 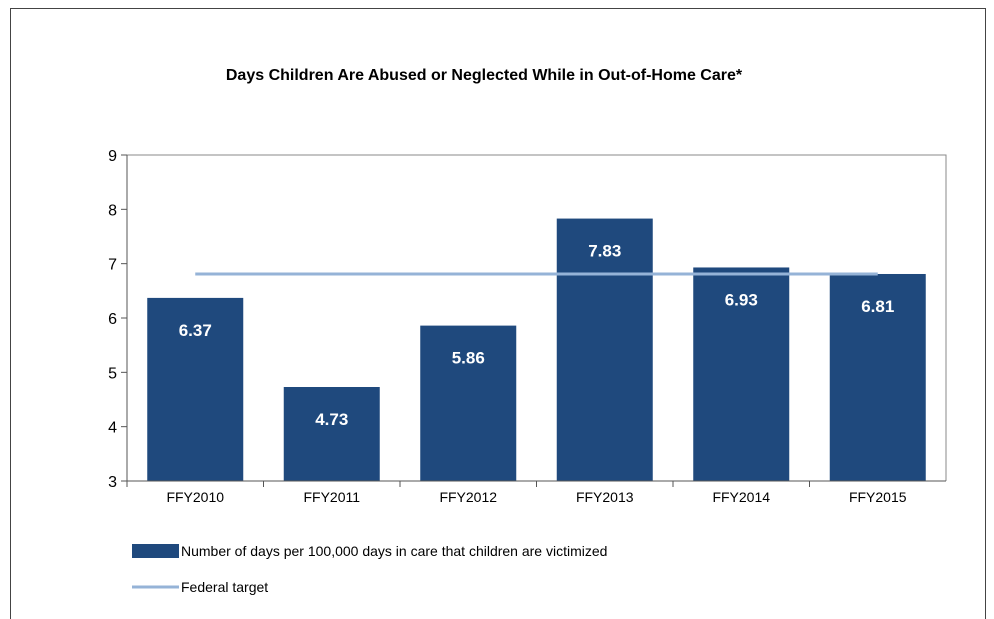 What do you see at coordinates (112, 210) in the screenshot?
I see `y-tick-label: 8` at bounding box center [112, 210].